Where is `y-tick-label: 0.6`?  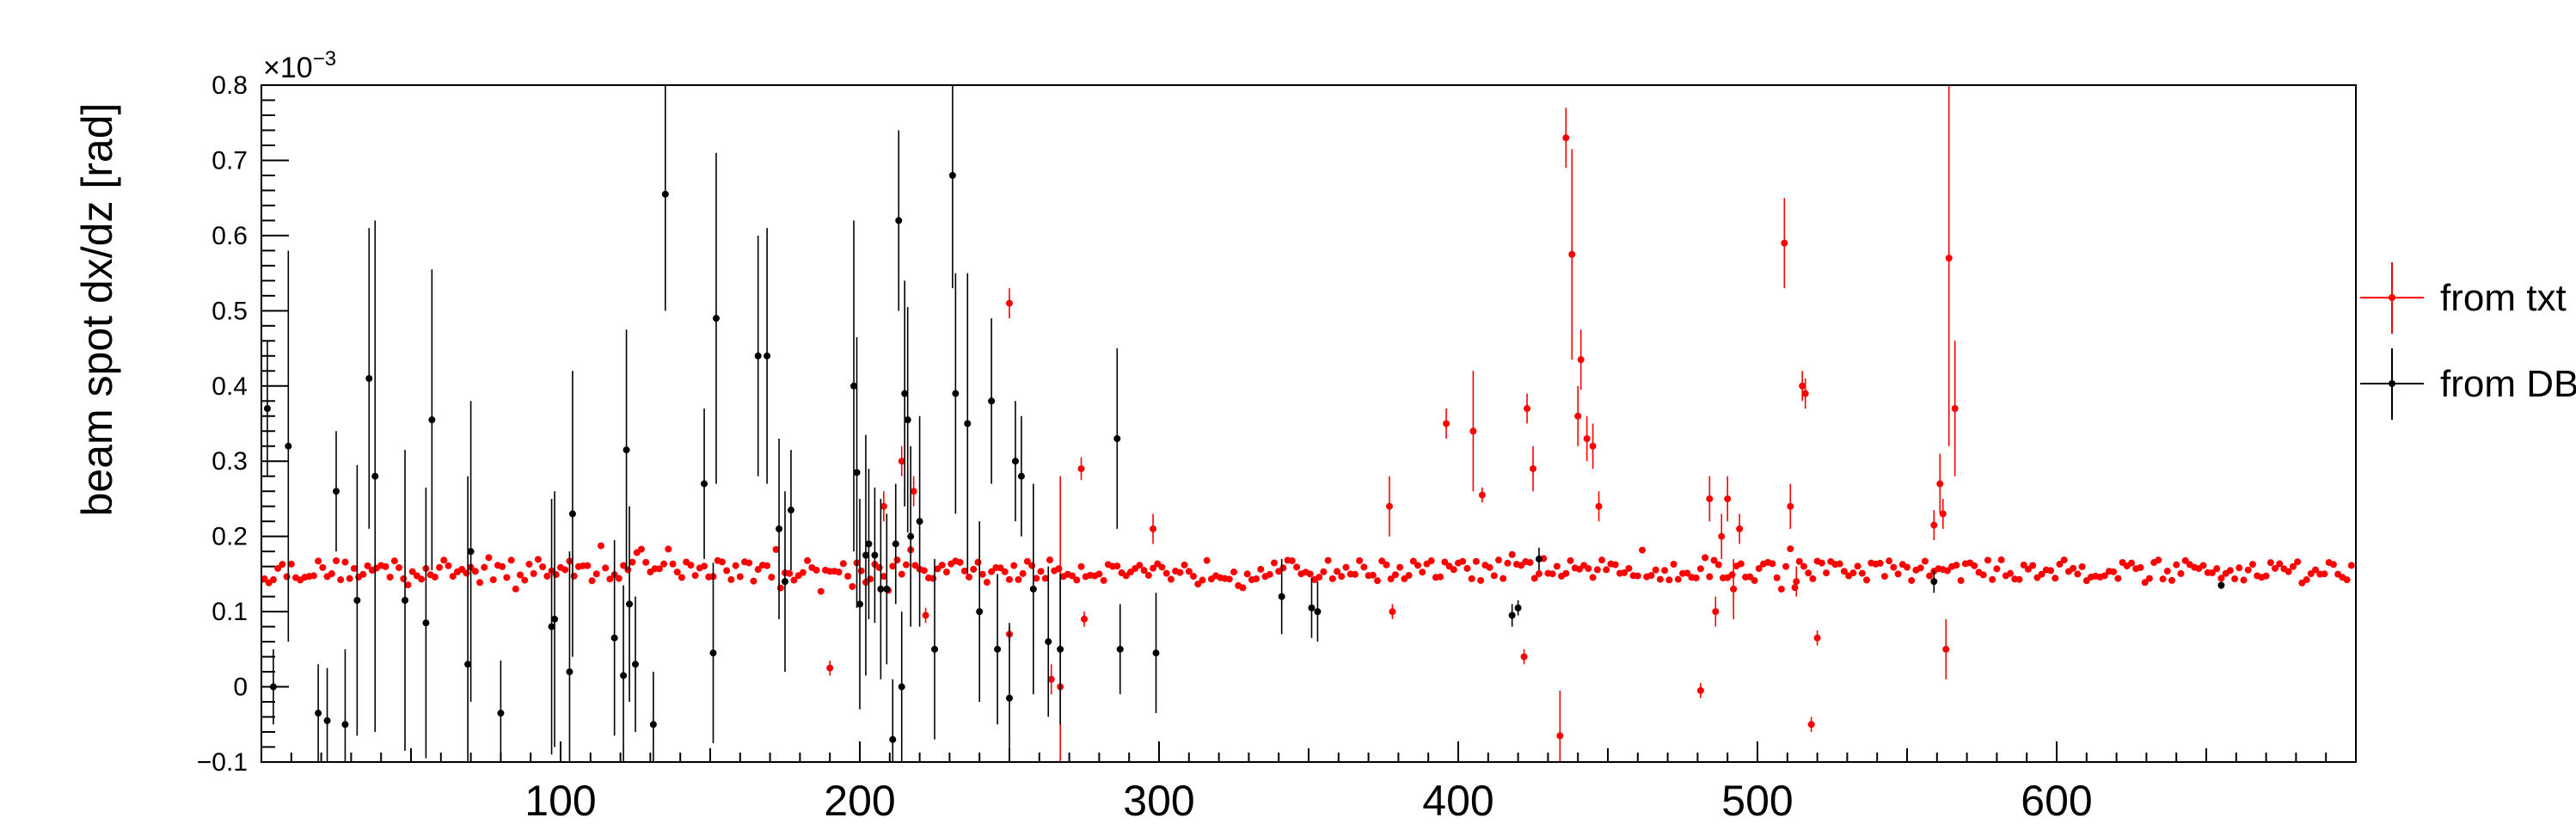
y-tick-label: 0.6 is located at coordinates (230, 236).